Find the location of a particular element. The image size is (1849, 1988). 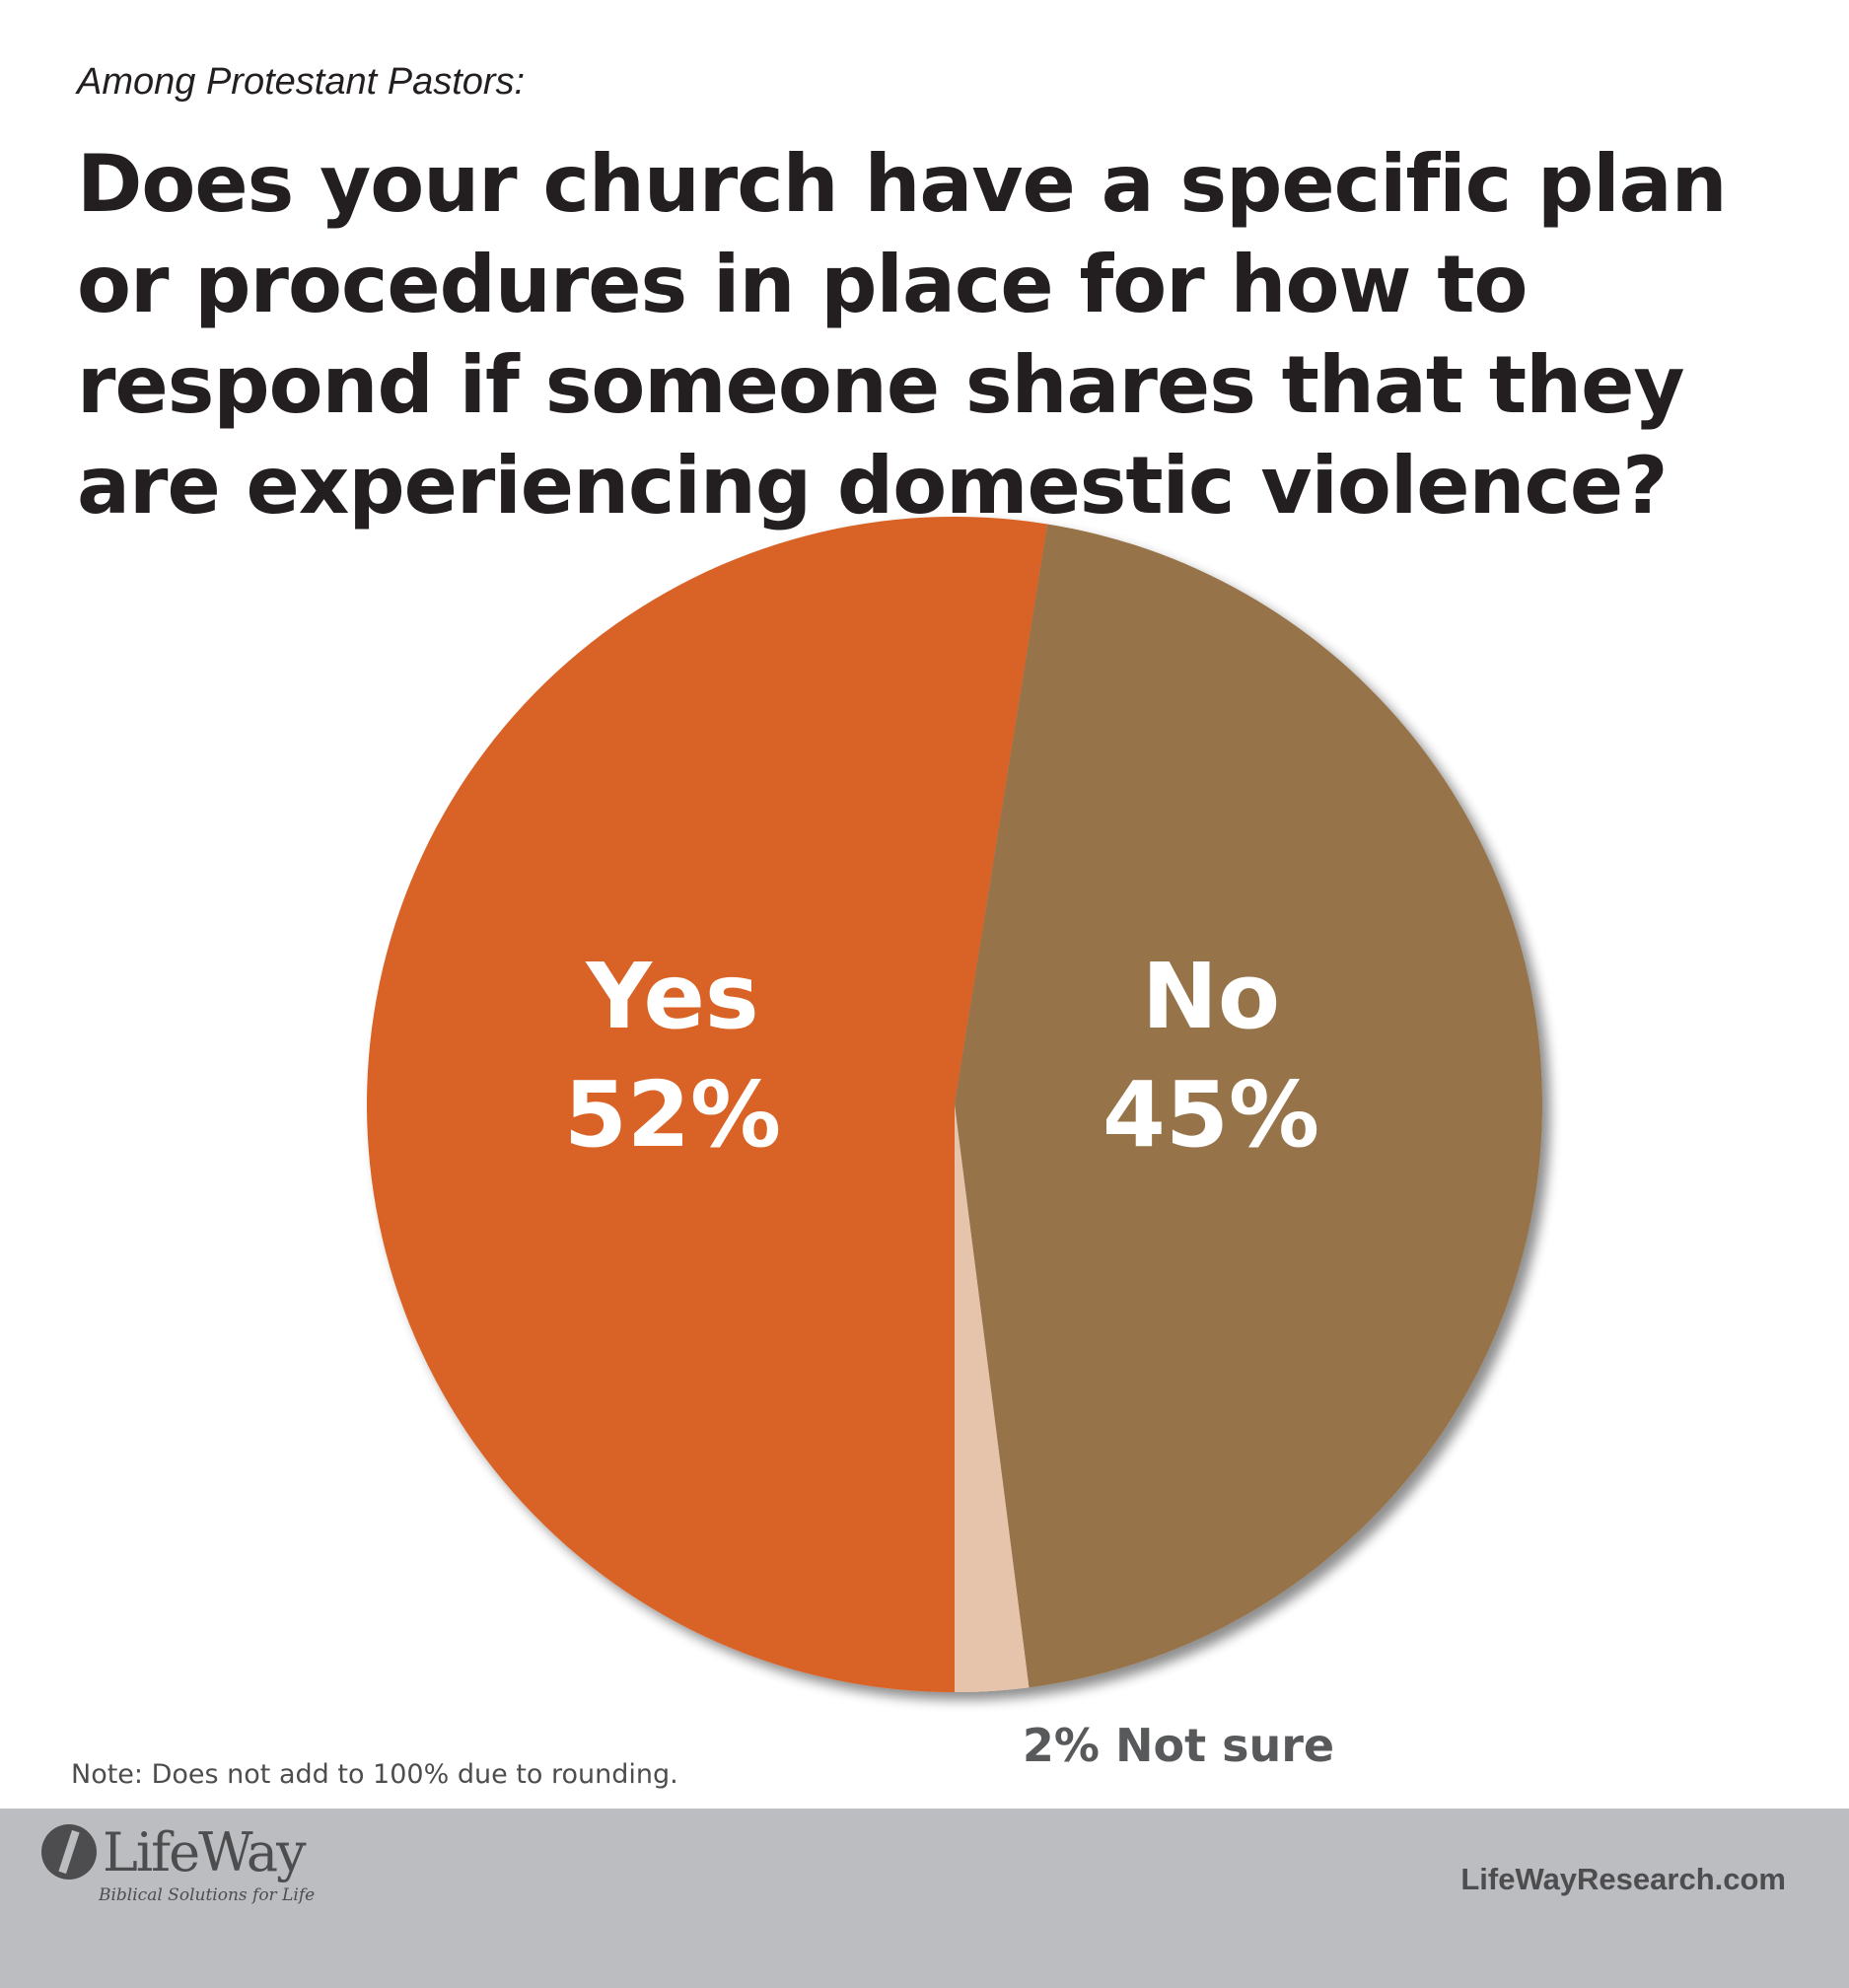

website-link: LifeWayResearch.com is located at coordinates (1623, 1879).